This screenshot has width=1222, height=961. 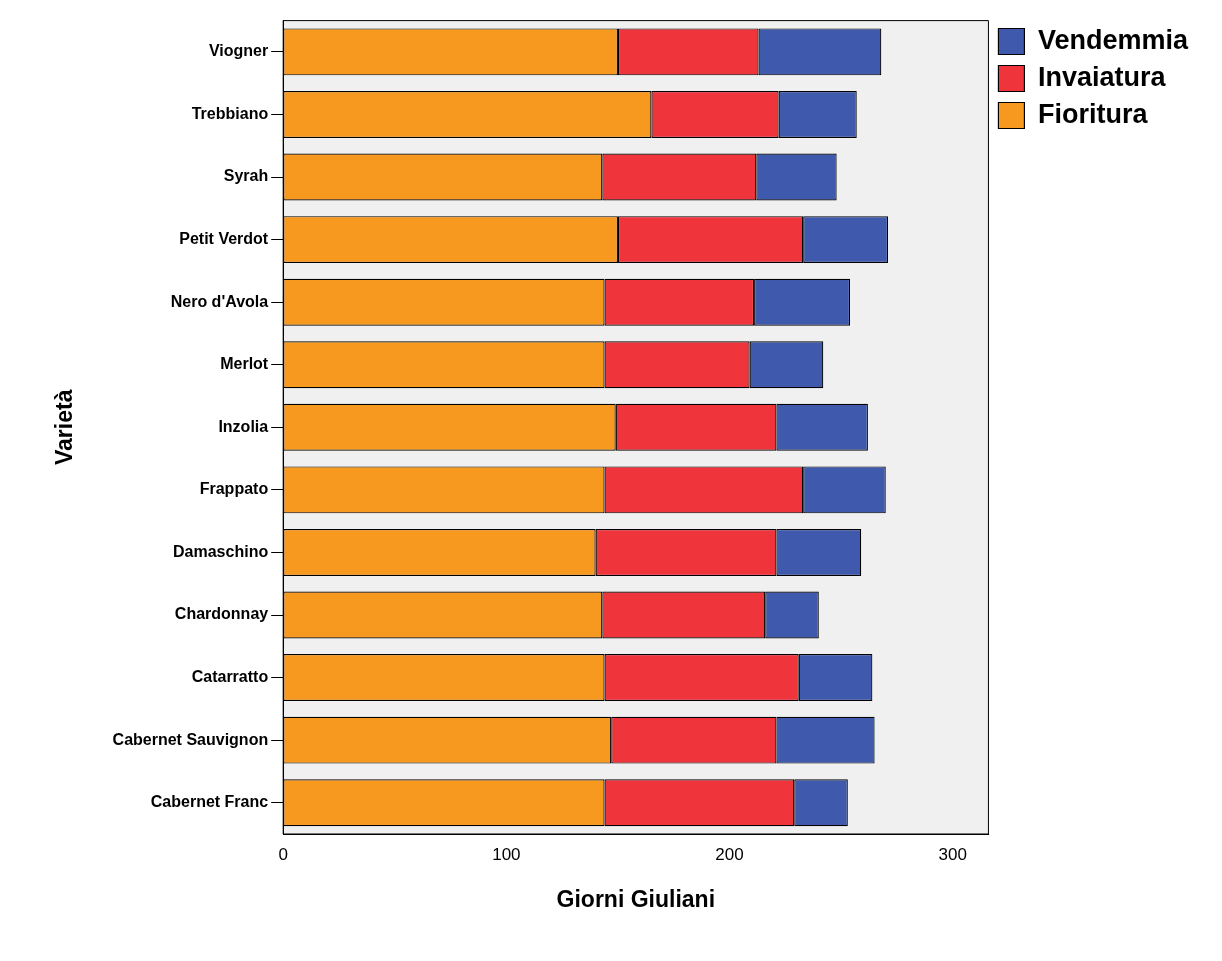 What do you see at coordinates (221, 614) in the screenshot?
I see `y-tick-label: Chardonnay` at bounding box center [221, 614].